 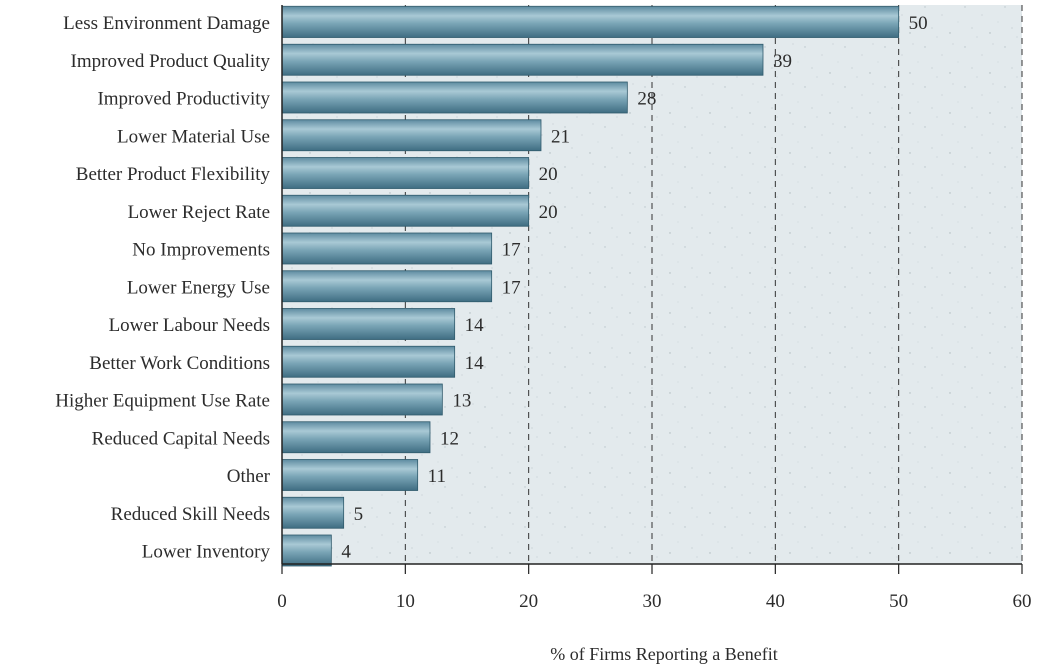 I want to click on x-tick-label: 60, so click(x=1022, y=601).